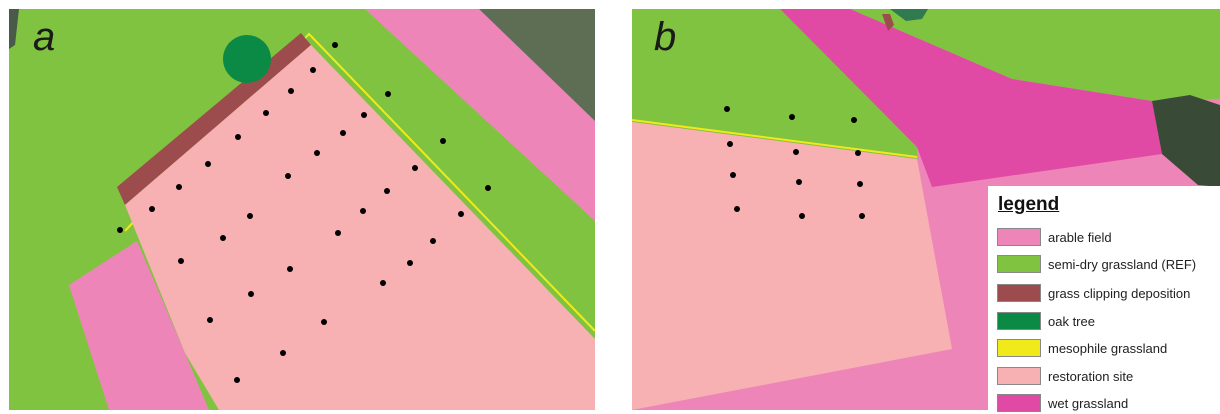 The image size is (1220, 414). I want to click on legend-label: mesophile grassland, so click(1108, 348).